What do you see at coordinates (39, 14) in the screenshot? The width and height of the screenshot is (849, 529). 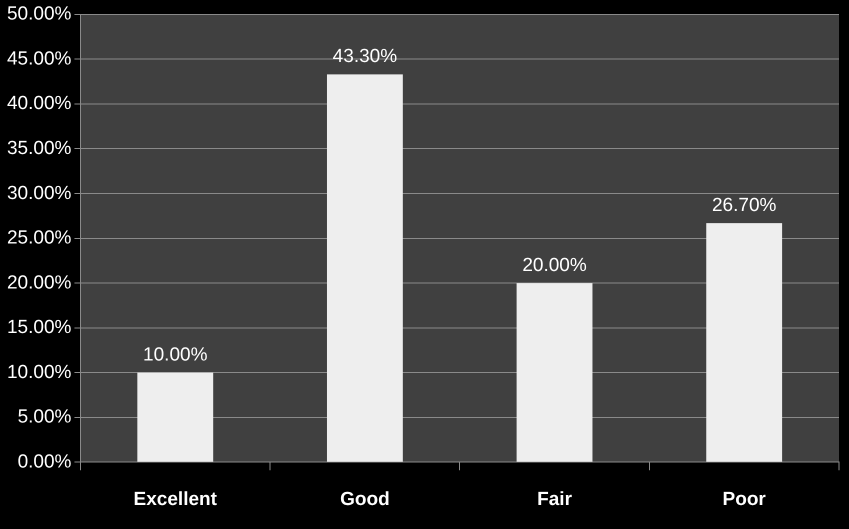 I see `y-tick-label: 50.00%` at bounding box center [39, 14].